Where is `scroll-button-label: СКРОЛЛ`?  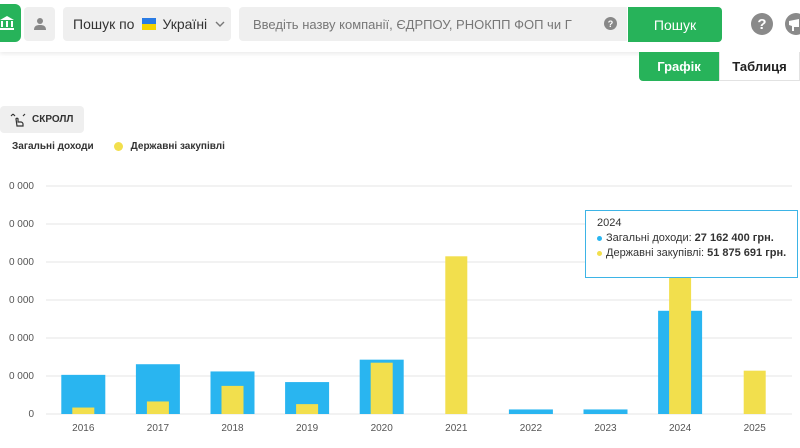 scroll-button-label: СКРОЛЛ is located at coordinates (53, 119).